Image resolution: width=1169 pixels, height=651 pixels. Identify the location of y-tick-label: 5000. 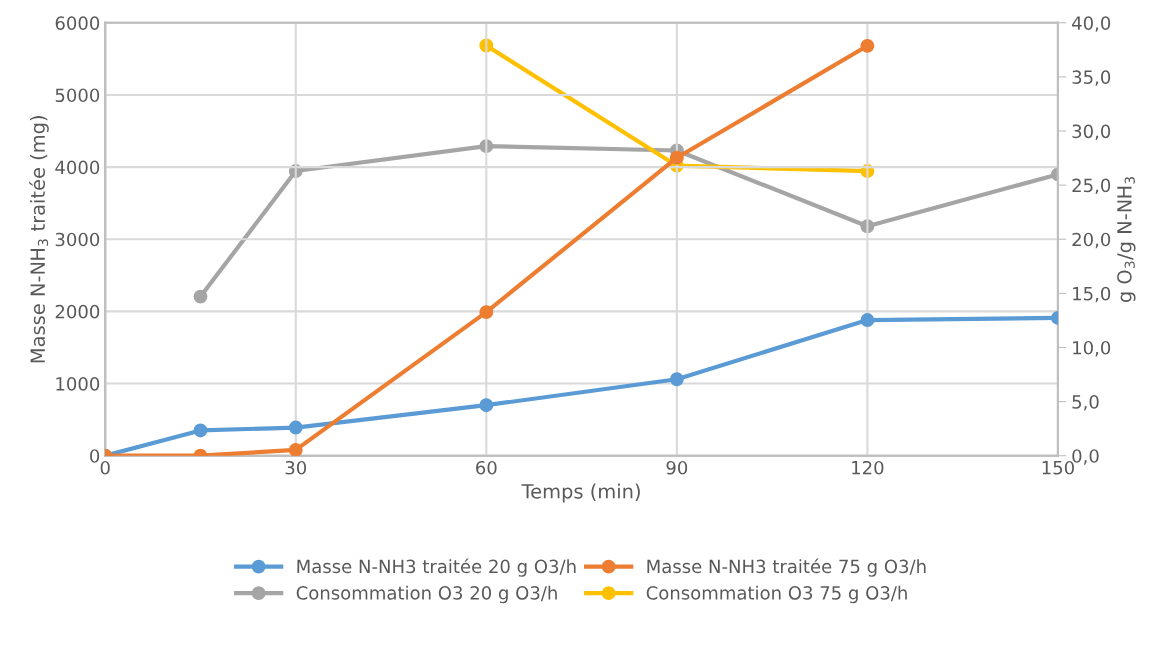
(77, 95).